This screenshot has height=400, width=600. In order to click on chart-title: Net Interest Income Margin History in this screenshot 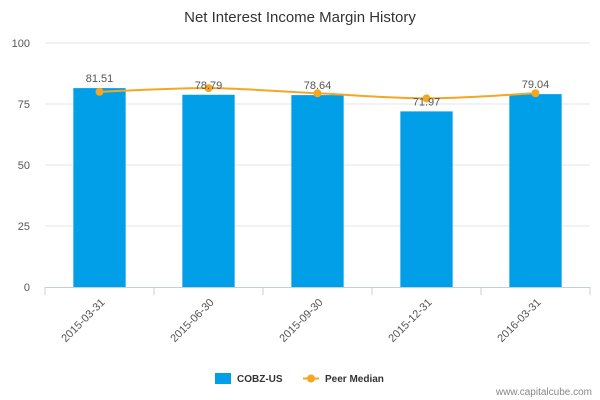, I will do `click(300, 17)`.